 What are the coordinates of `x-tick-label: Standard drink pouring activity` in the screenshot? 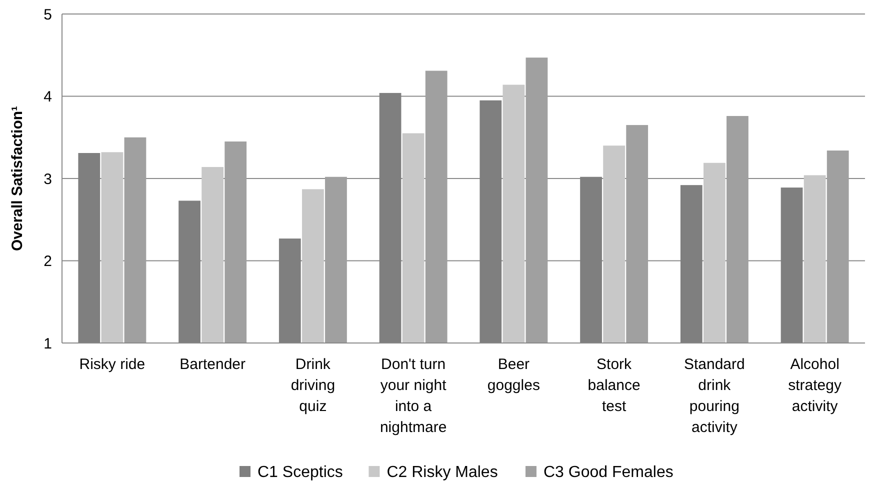 It's located at (714, 396).